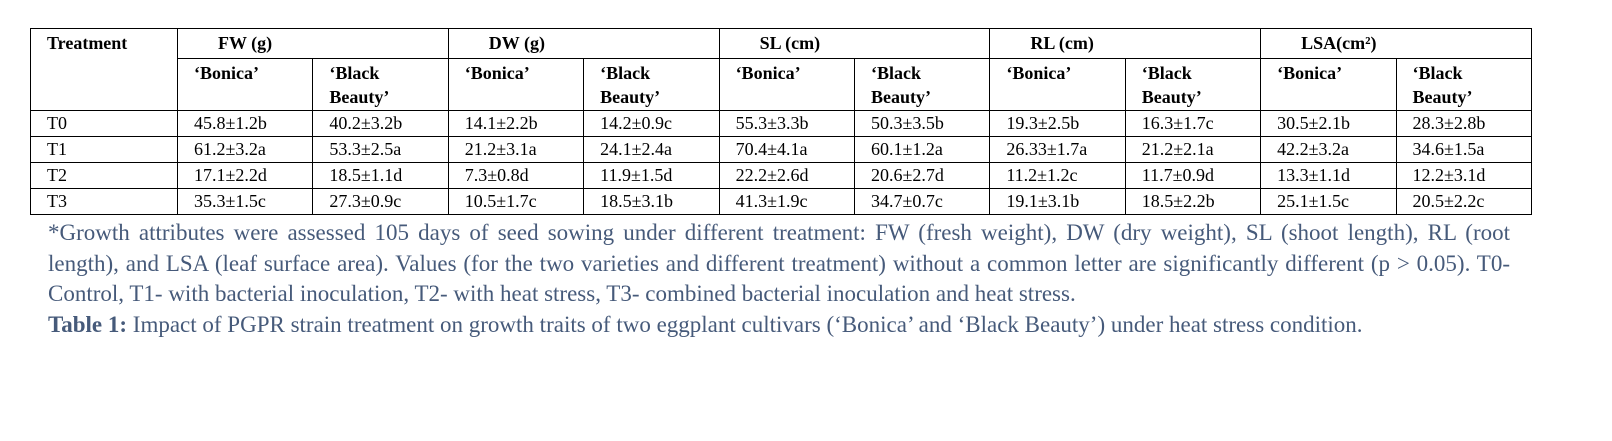  What do you see at coordinates (516, 175) in the screenshot?
I see `value-cell: 7.3±0.8d` at bounding box center [516, 175].